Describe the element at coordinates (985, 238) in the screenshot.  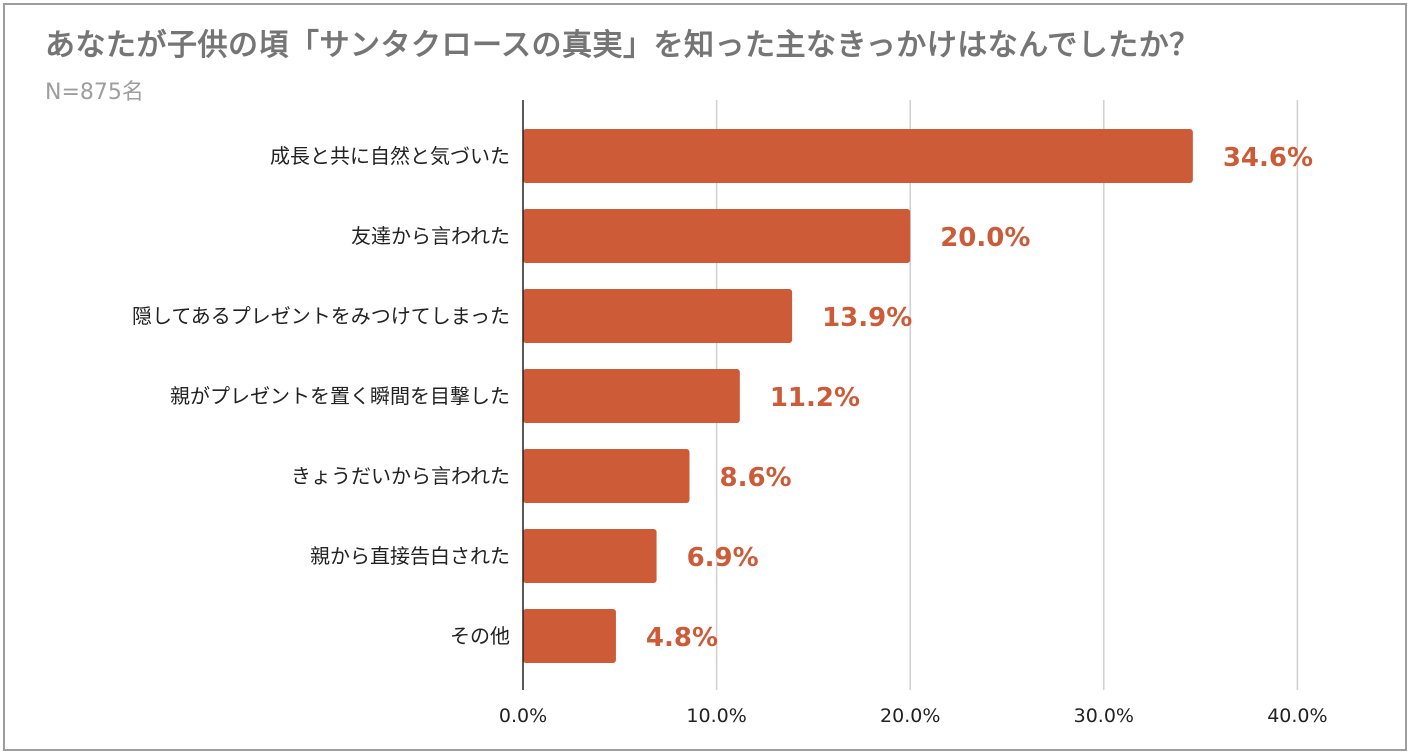
I see `value-label: 20.0%` at that location.